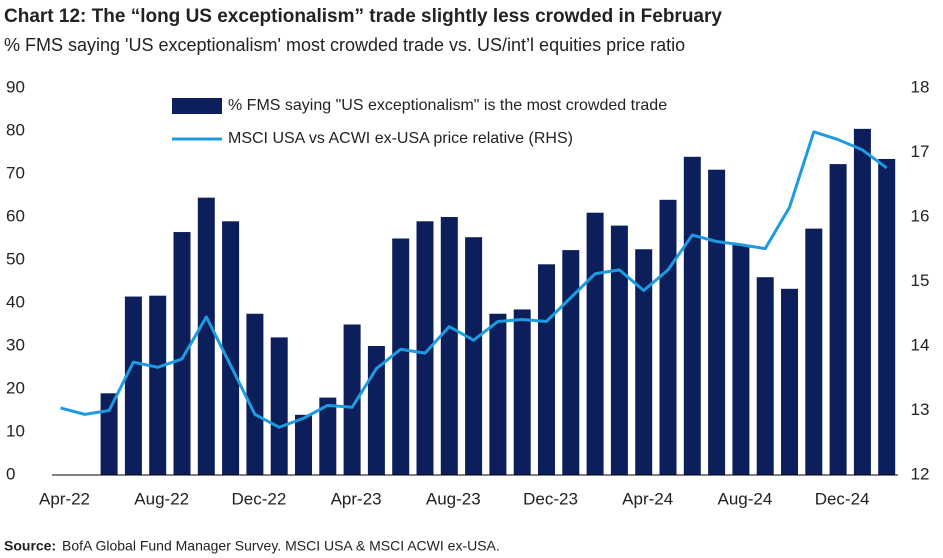 The width and height of the screenshot is (943, 558). I want to click on y-tick-label: 0, so click(10, 473).